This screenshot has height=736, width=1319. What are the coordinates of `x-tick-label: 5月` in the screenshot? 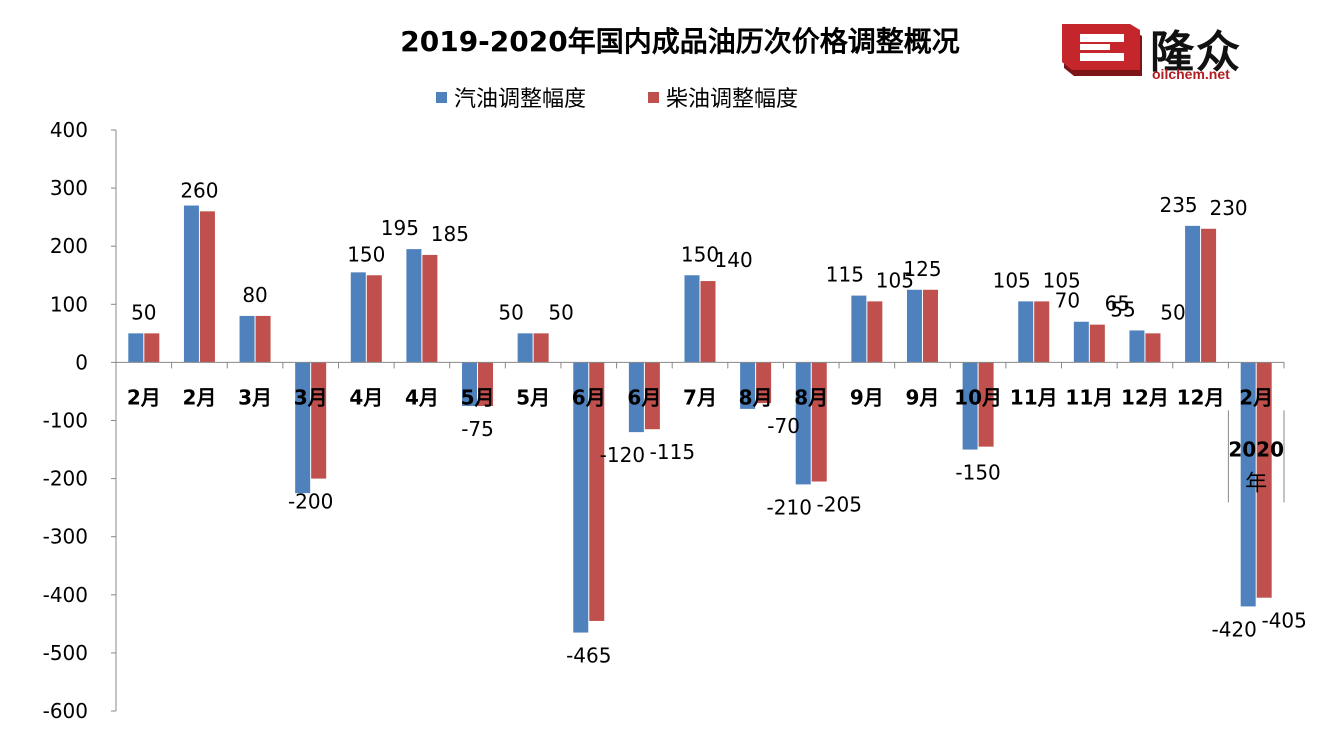 It's located at (533, 397).